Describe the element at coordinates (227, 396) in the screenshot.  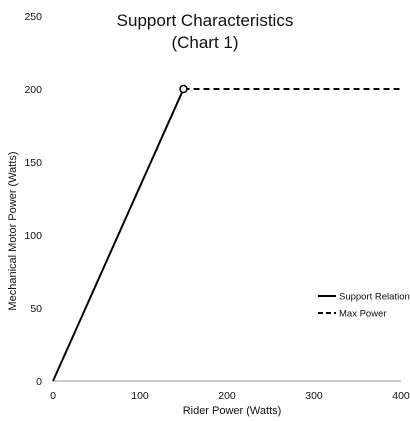
I see `x-tick-label: 200` at that location.